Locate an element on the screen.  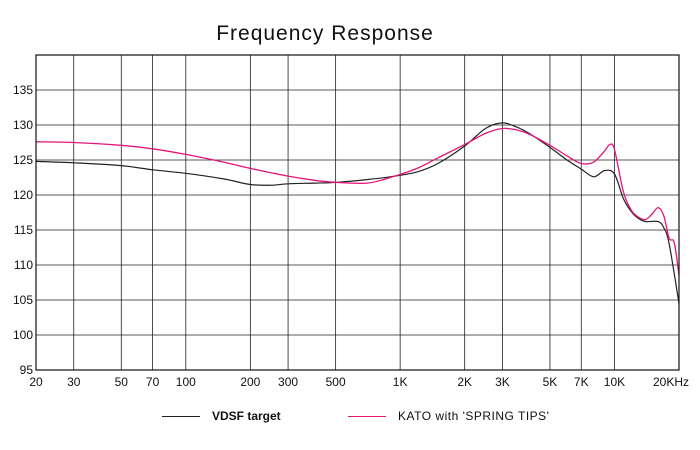
x-tick-label-500: 500 is located at coordinates (336, 382).